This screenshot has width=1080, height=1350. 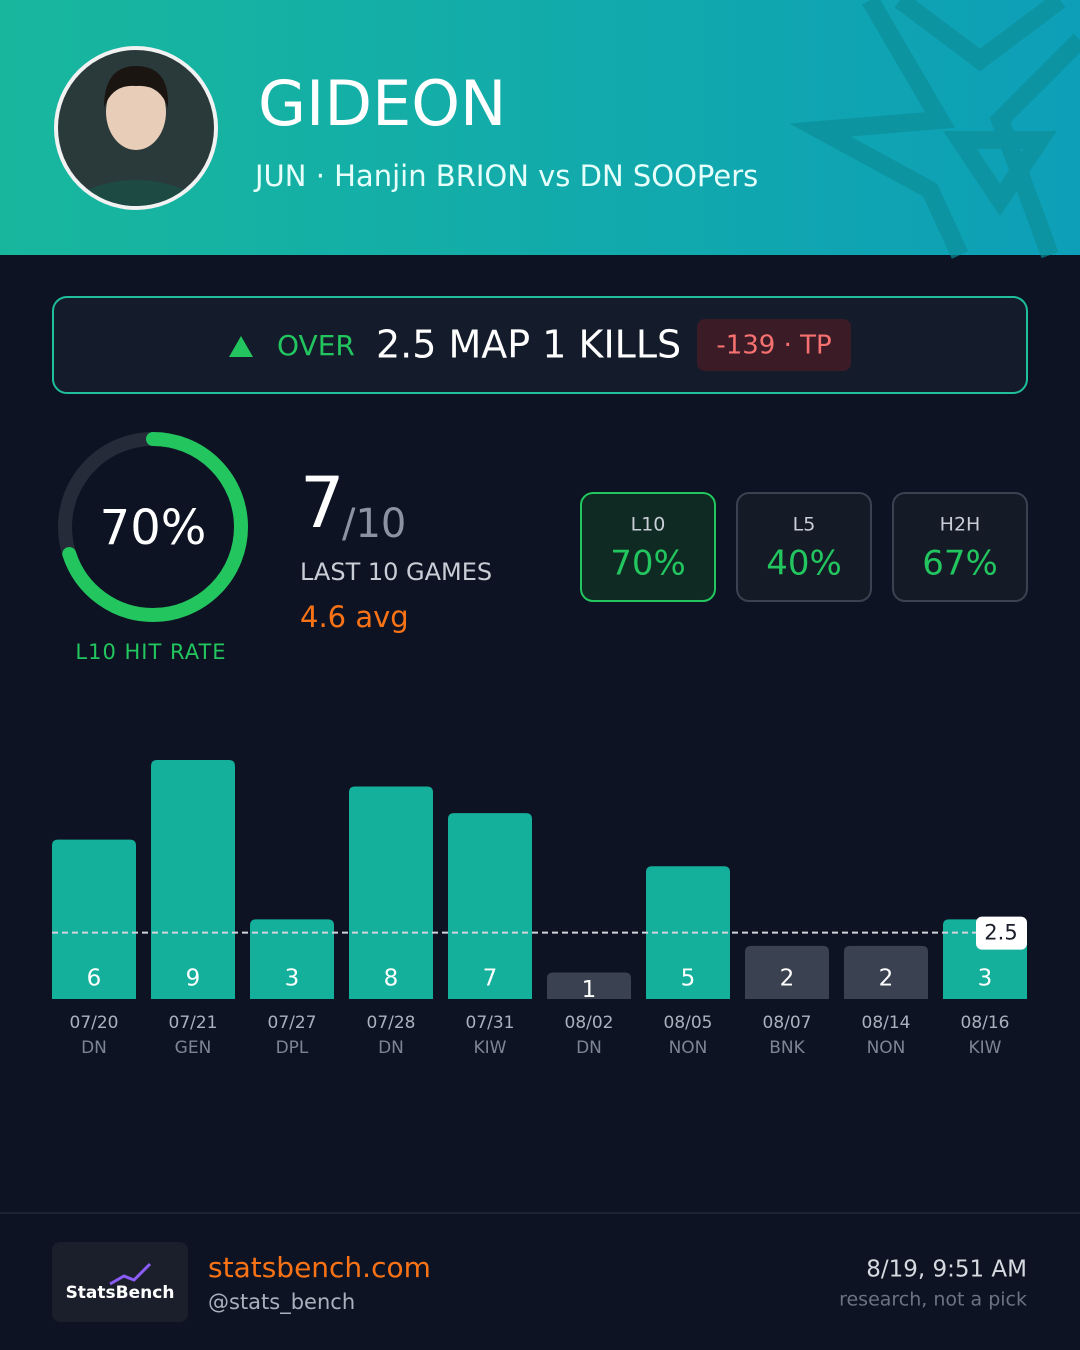 I want to click on logo-box, so click(x=120, y=1282).